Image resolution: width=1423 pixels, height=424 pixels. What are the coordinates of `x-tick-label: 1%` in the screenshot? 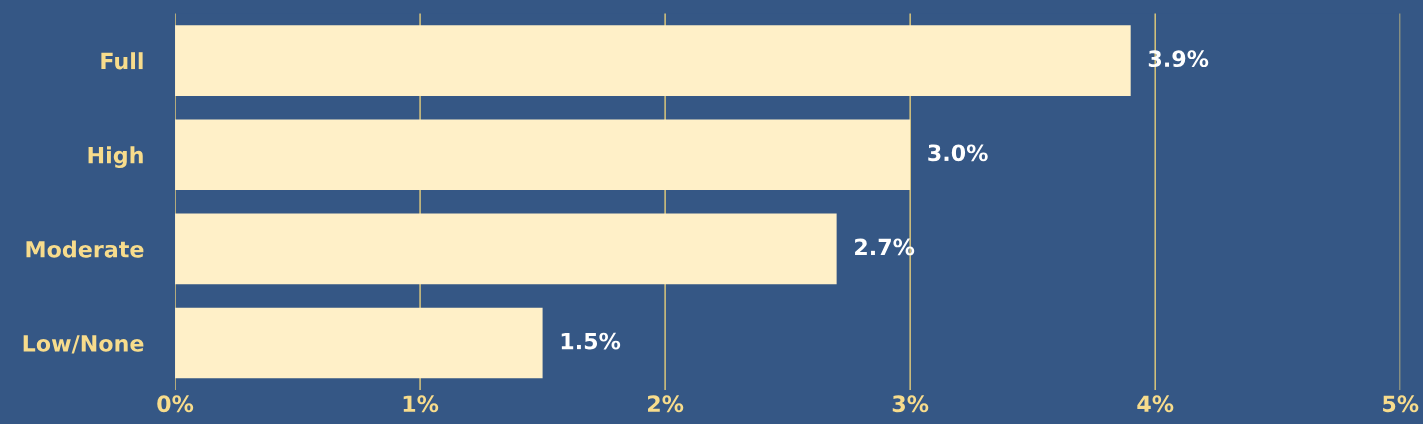 It's located at (421, 404).